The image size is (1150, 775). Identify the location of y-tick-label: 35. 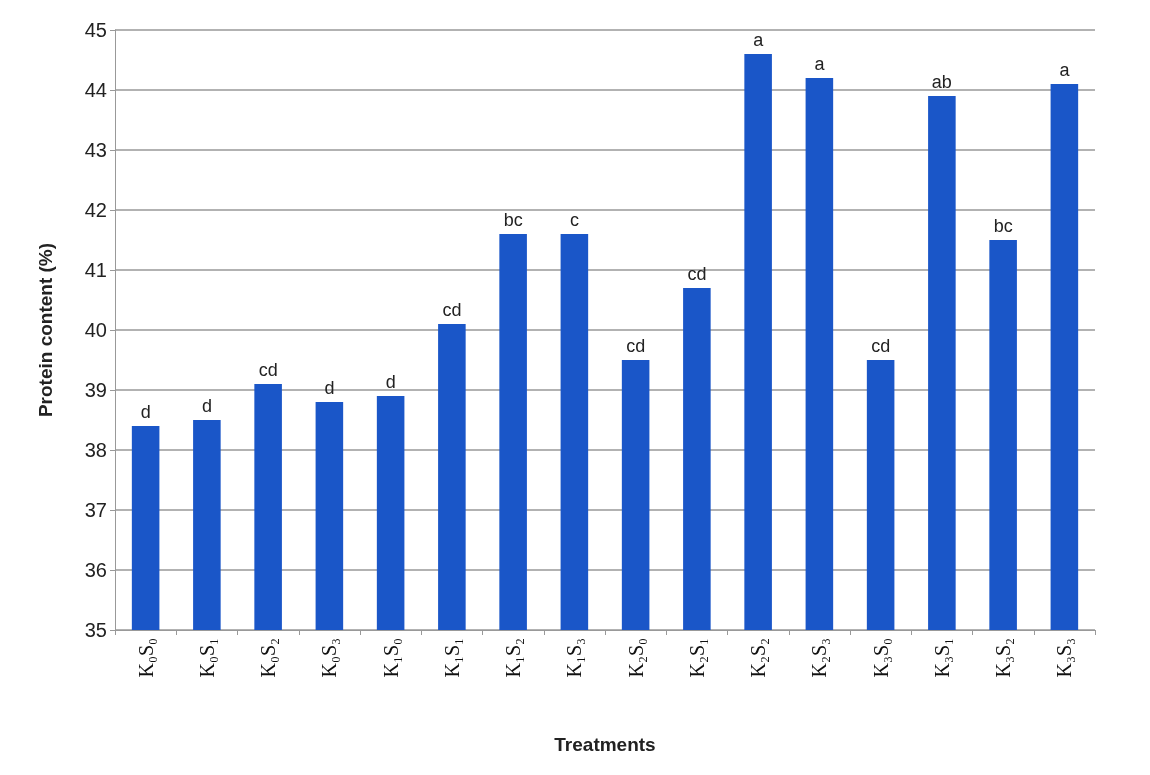
(95, 630).